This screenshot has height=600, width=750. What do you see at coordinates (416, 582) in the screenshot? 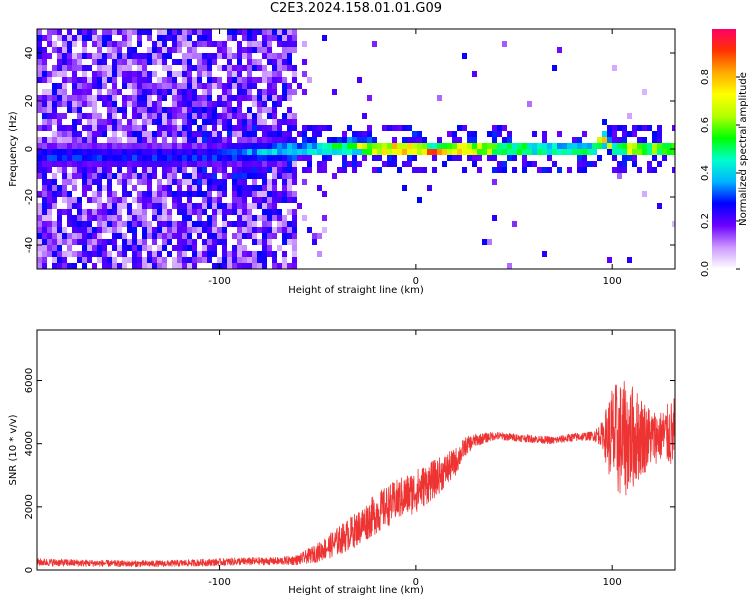
I see `x-tick-label: 0` at bounding box center [416, 582].